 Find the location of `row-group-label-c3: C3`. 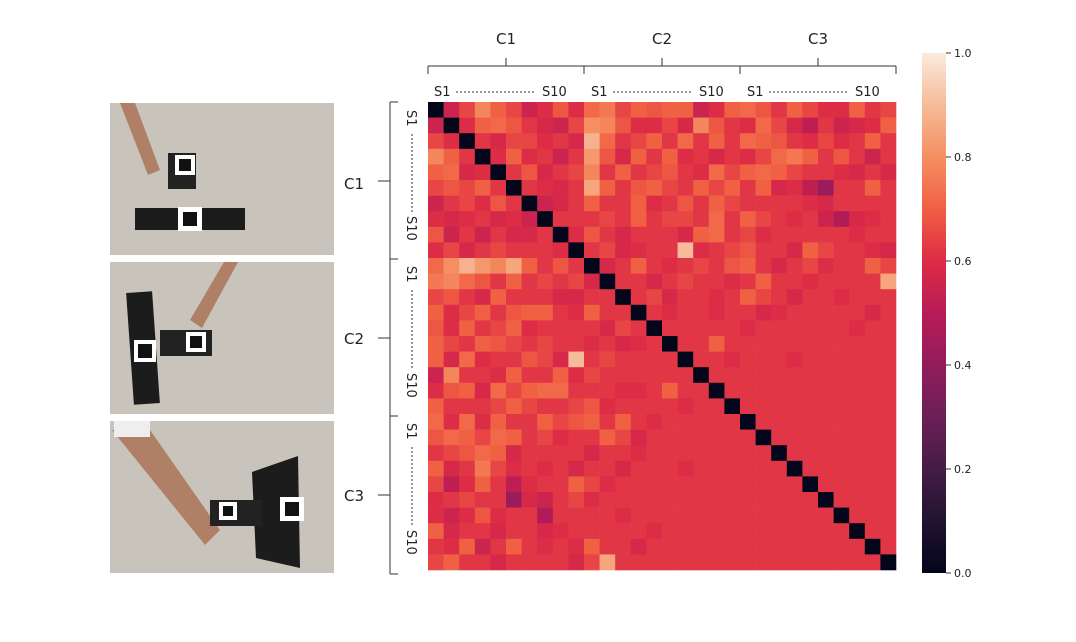

row-group-label-c3: C3 is located at coordinates (354, 496).